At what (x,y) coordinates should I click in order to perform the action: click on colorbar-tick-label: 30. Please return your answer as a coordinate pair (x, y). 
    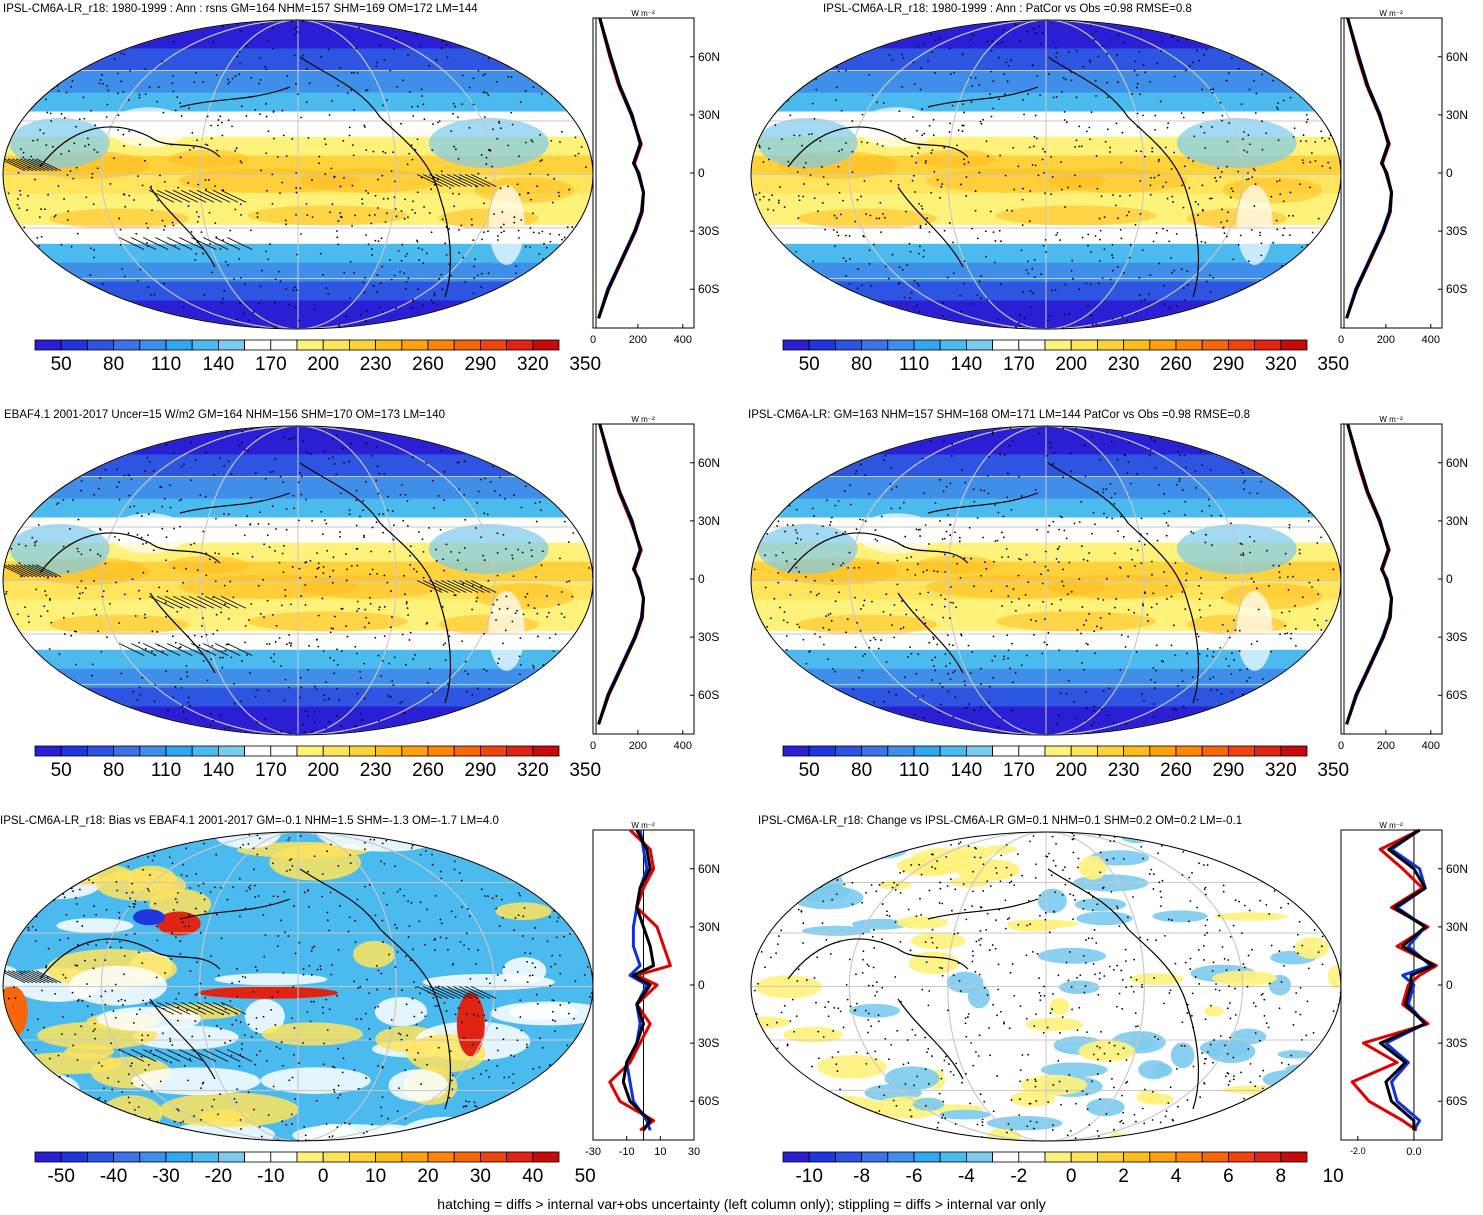
    Looking at the image, I should click on (480, 1176).